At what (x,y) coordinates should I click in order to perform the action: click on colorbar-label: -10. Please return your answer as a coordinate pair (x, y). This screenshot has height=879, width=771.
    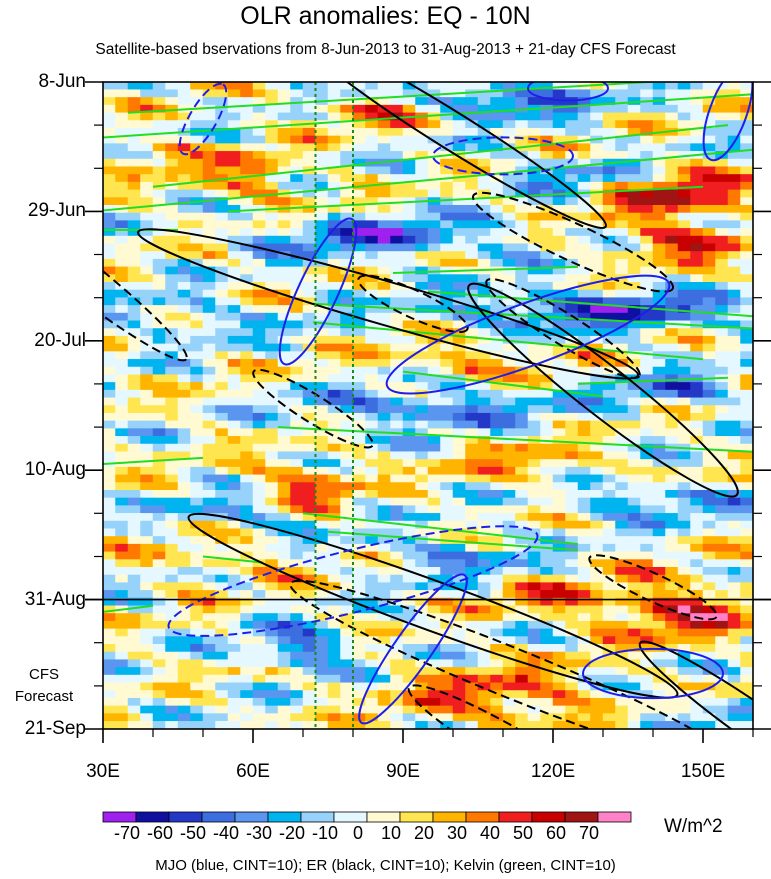
    Looking at the image, I should click on (324, 833).